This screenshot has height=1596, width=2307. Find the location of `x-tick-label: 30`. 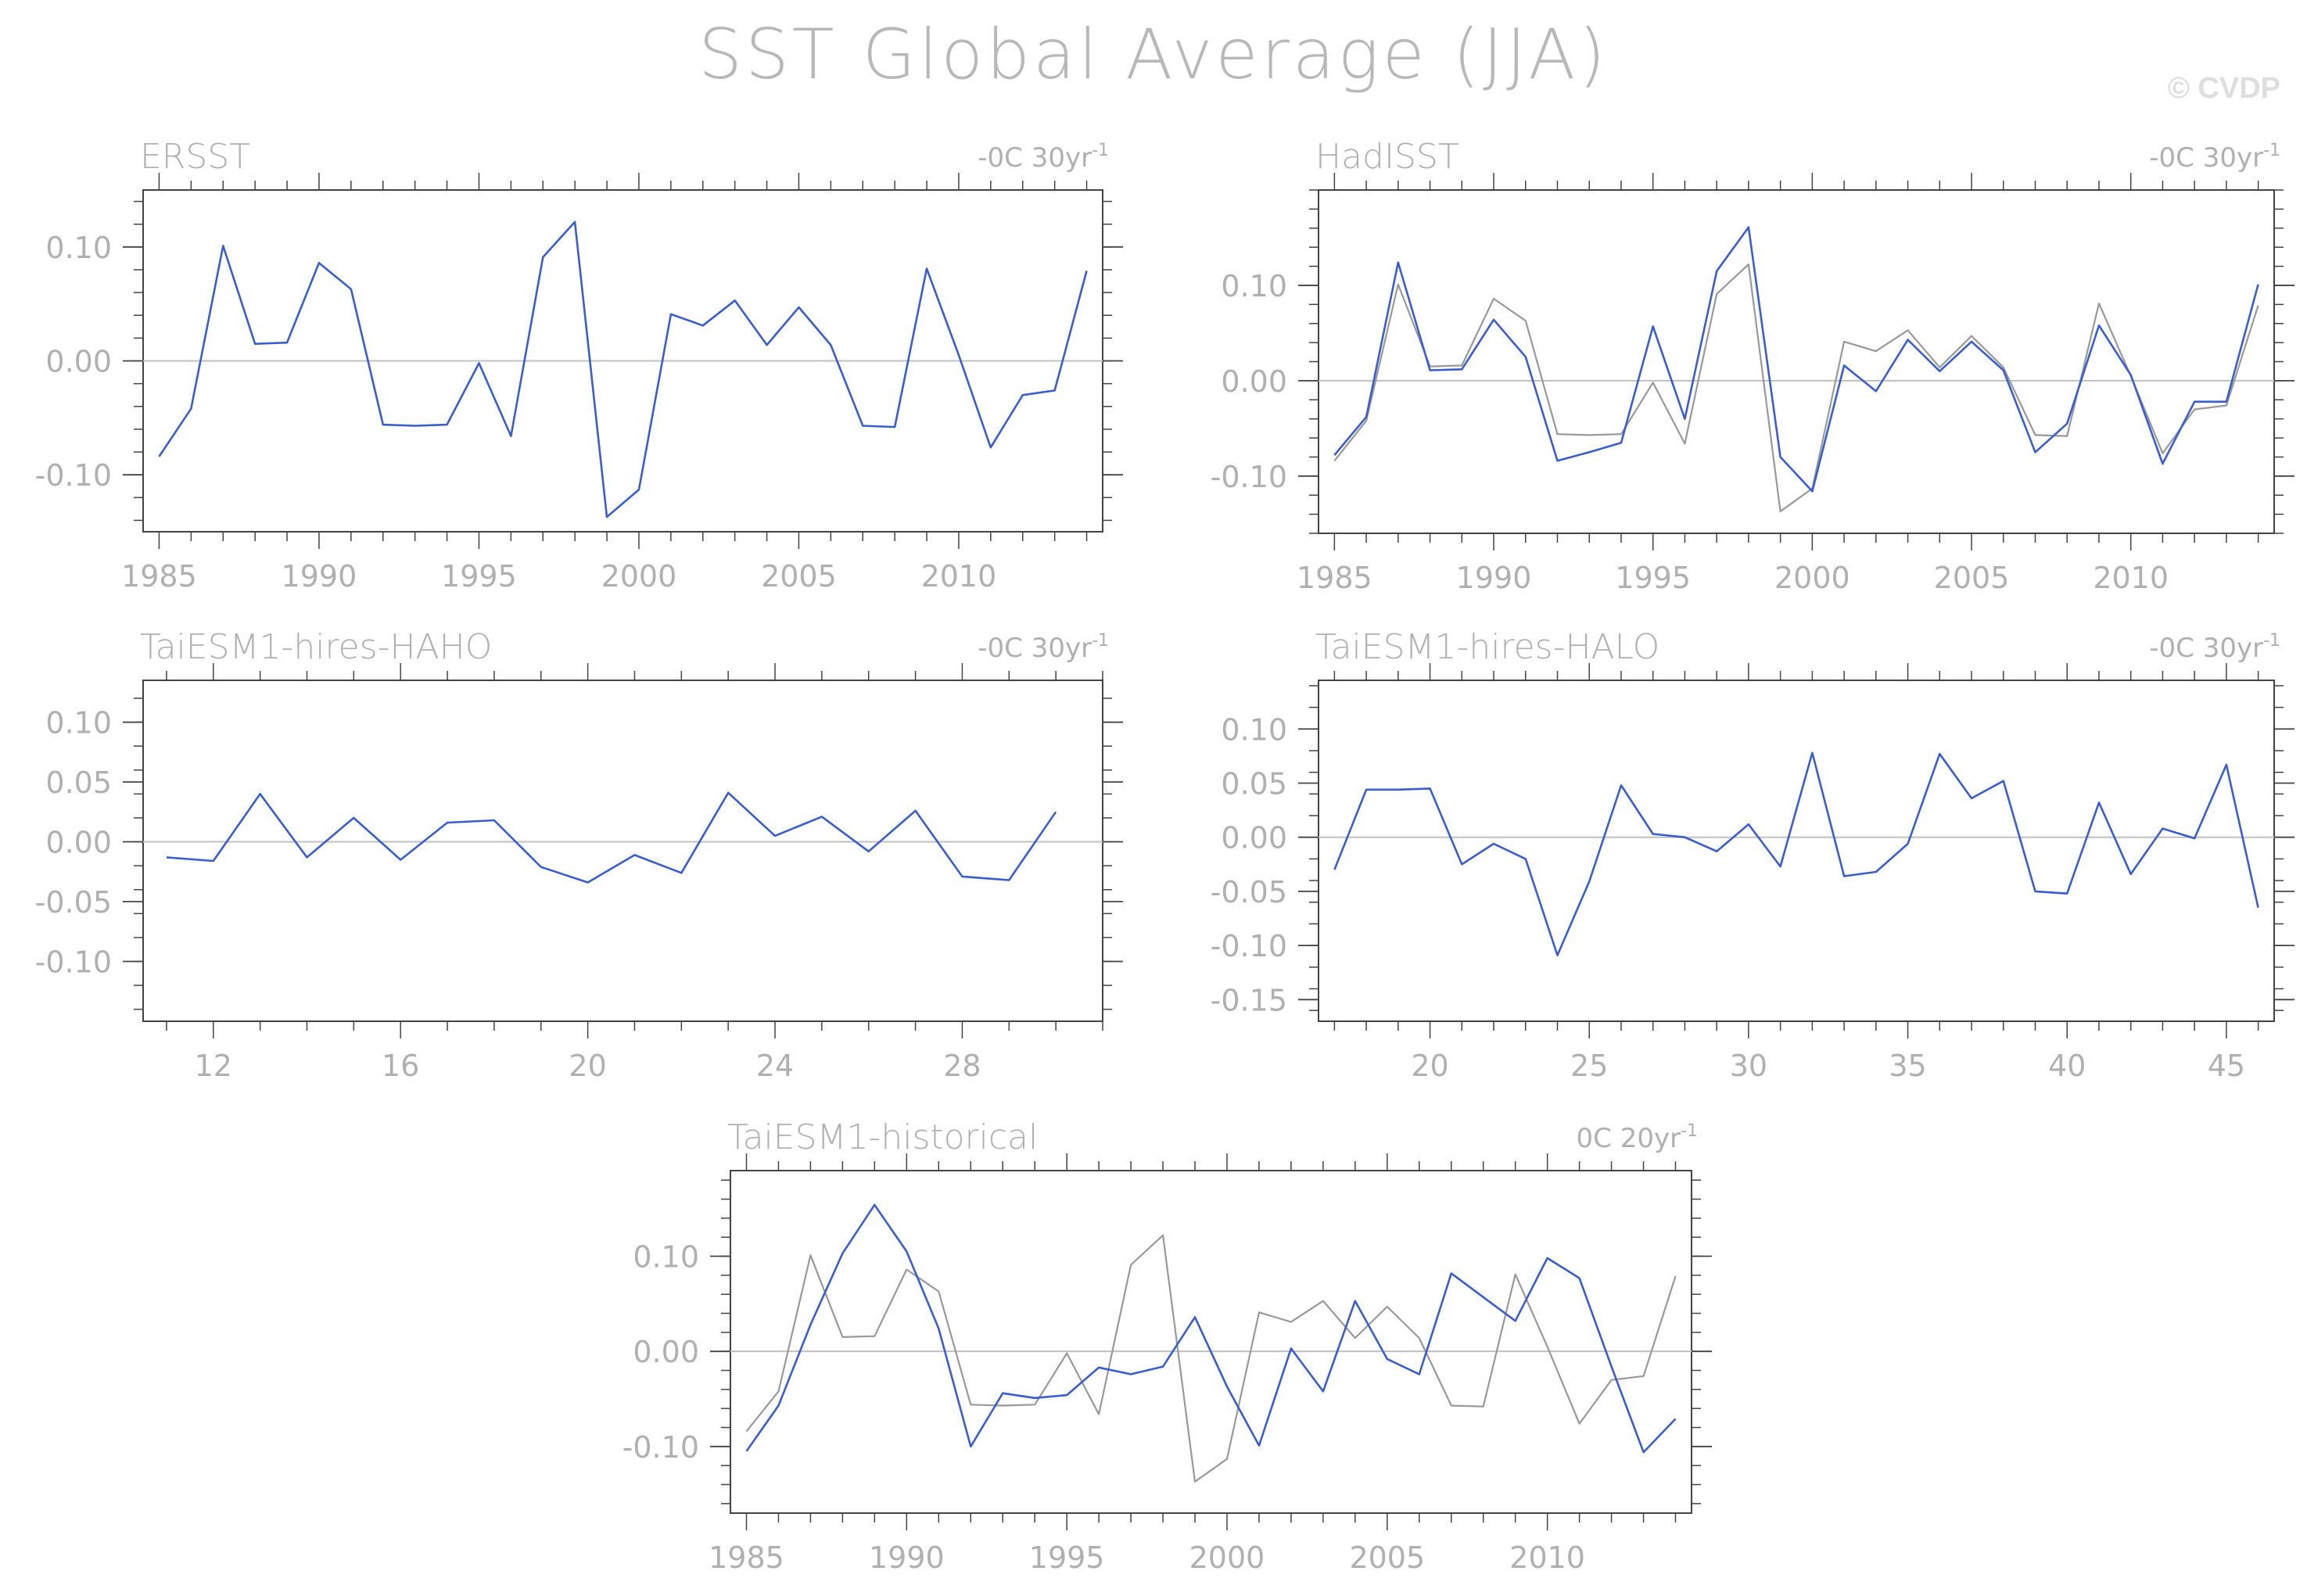

x-tick-label: 30 is located at coordinates (1748, 1066).